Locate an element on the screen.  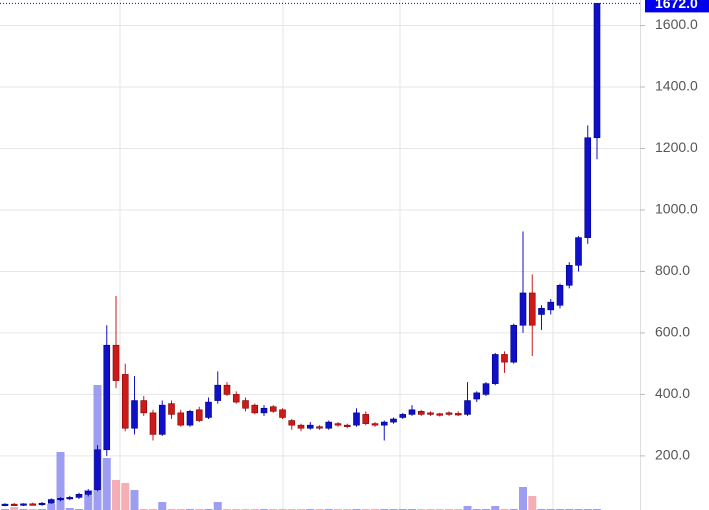
last-price-label: 1672.0 is located at coordinates (676, 5).